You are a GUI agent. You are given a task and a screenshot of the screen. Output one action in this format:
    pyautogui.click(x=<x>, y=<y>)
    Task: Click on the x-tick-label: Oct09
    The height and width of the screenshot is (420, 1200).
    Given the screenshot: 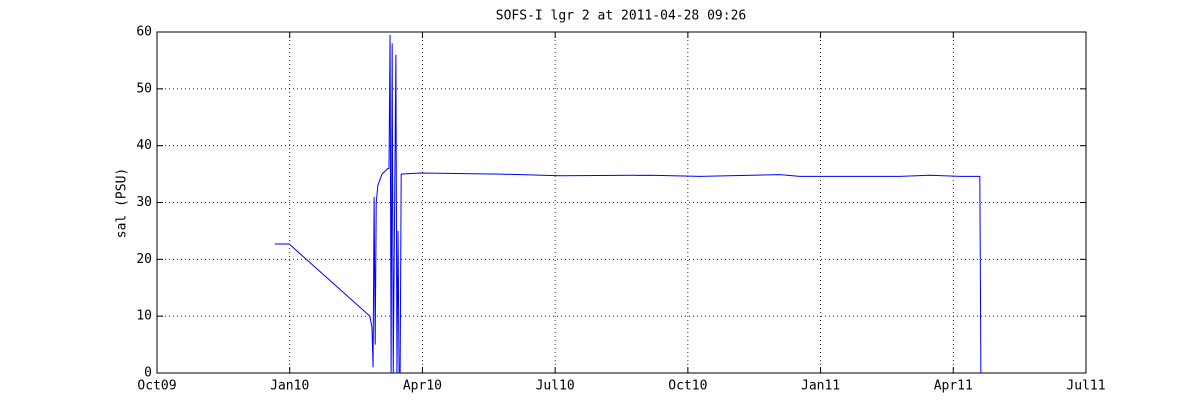 What is the action you would take?
    pyautogui.click(x=156, y=386)
    